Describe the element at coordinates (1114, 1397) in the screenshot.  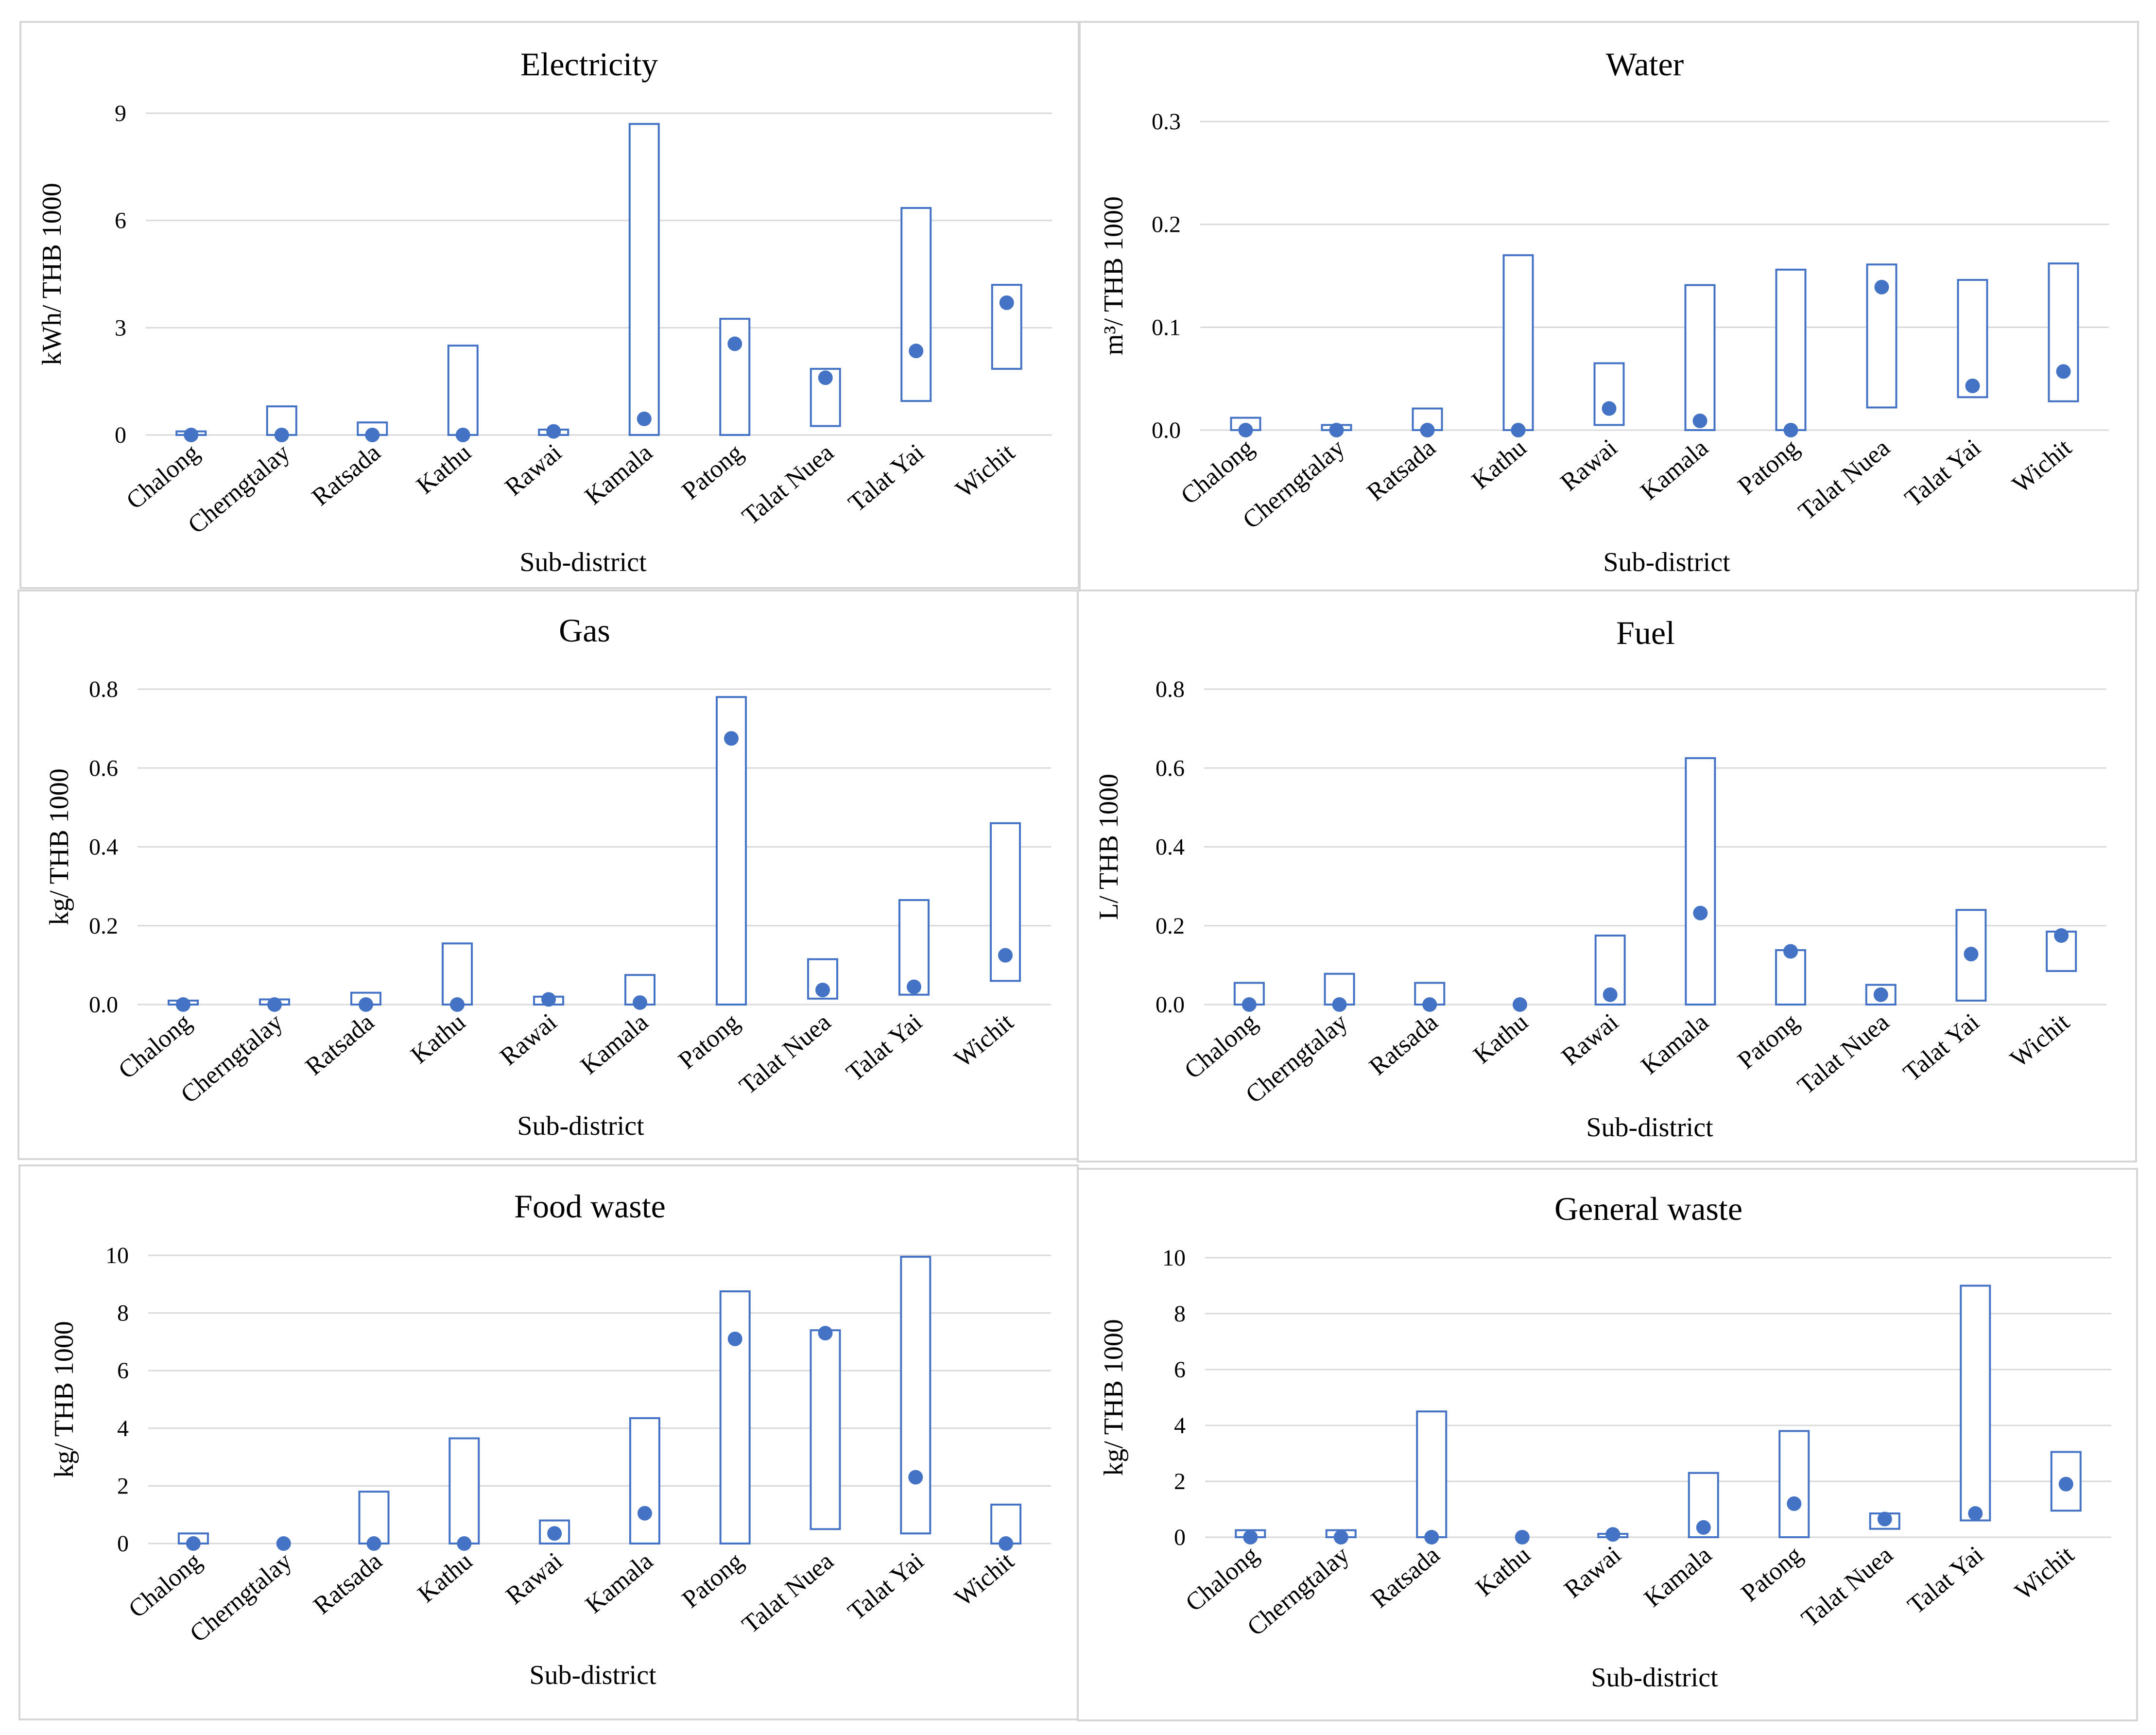
I see `y-axis-label: kg/ THB 1000` at that location.